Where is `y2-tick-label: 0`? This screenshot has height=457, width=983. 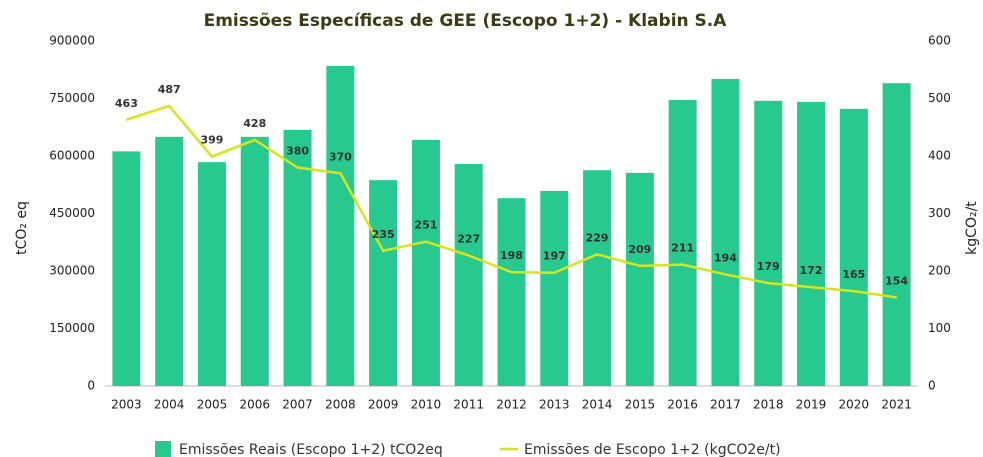
y2-tick-label: 0 is located at coordinates (932, 386).